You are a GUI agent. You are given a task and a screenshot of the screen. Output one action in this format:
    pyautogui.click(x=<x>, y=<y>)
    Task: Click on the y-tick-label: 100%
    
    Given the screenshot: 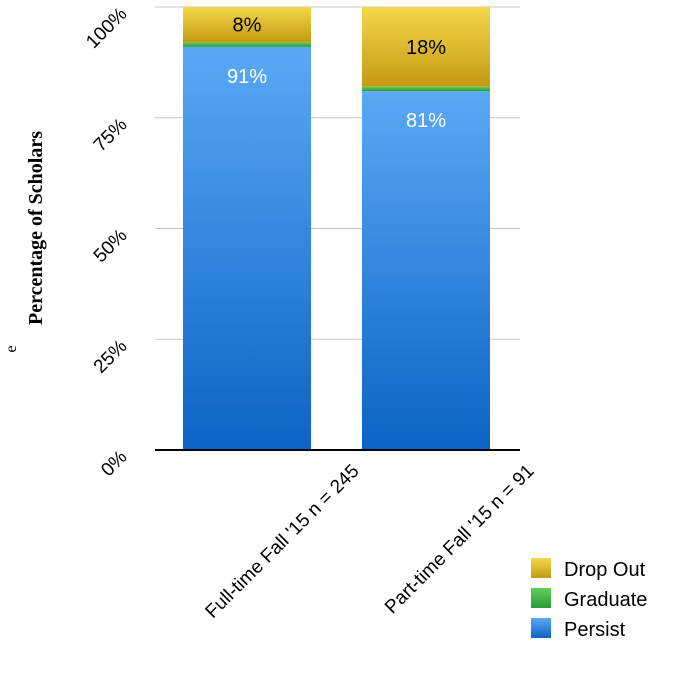 What is the action you would take?
    pyautogui.click(x=106, y=28)
    